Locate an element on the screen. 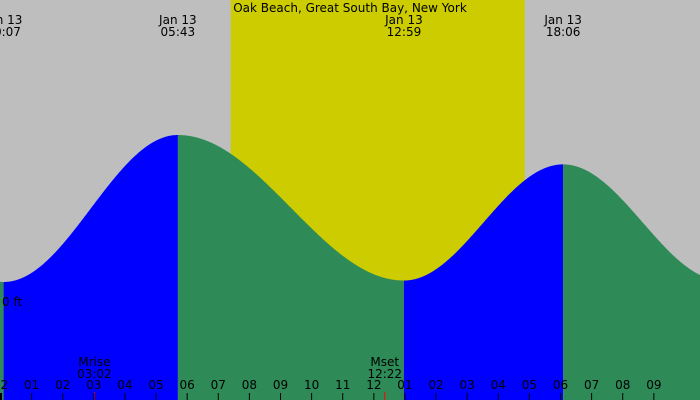  chart-title: Oak Beach, Great South Bay, New York is located at coordinates (350, 8).